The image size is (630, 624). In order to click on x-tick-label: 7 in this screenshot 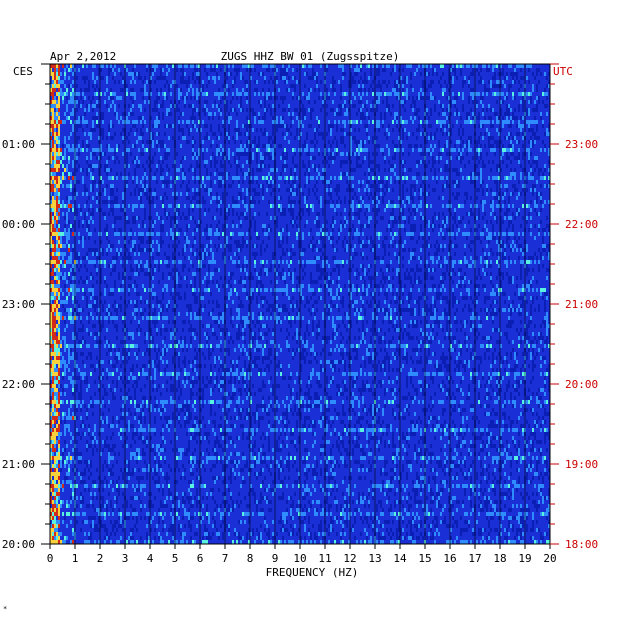, I will do `click(225, 558)`.